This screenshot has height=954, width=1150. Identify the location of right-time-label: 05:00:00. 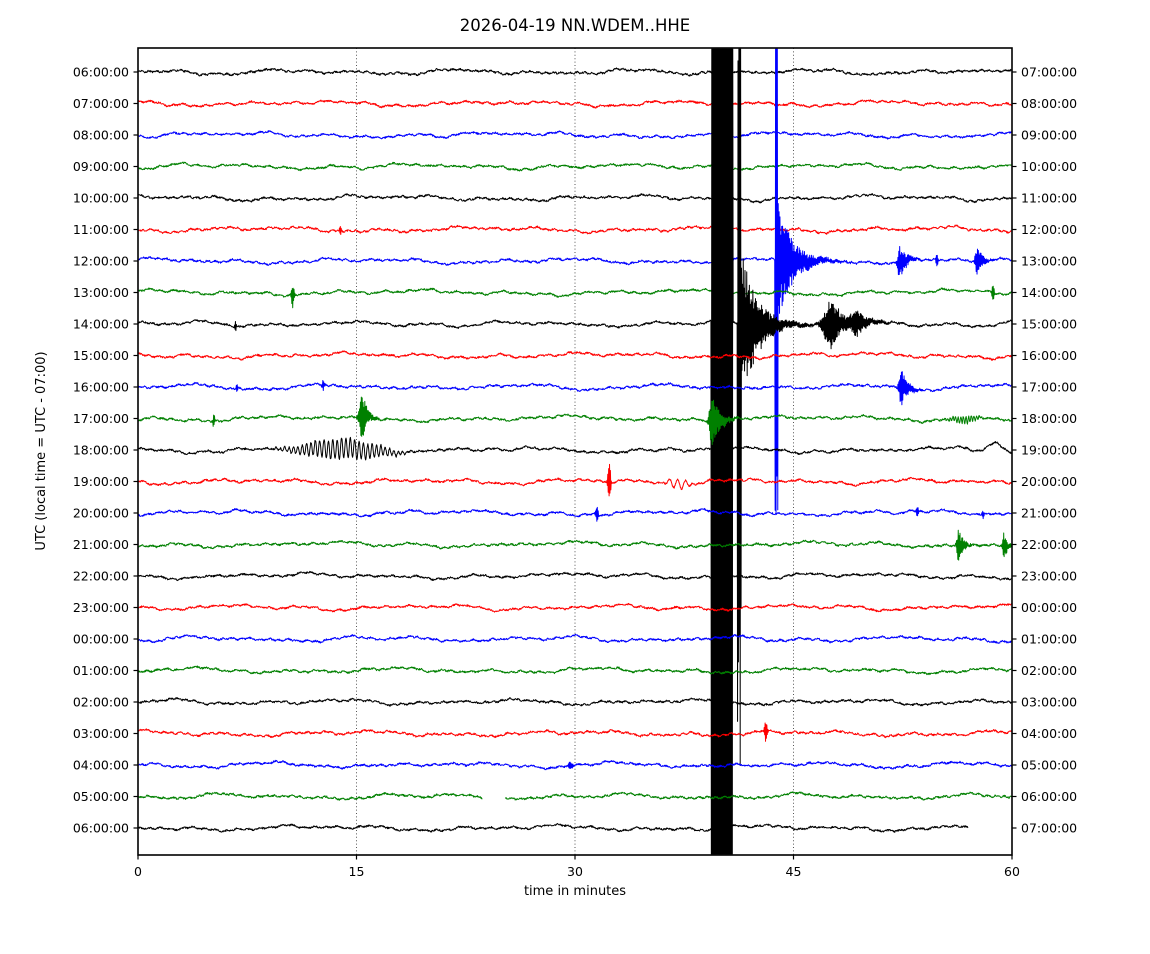
(1049, 764).